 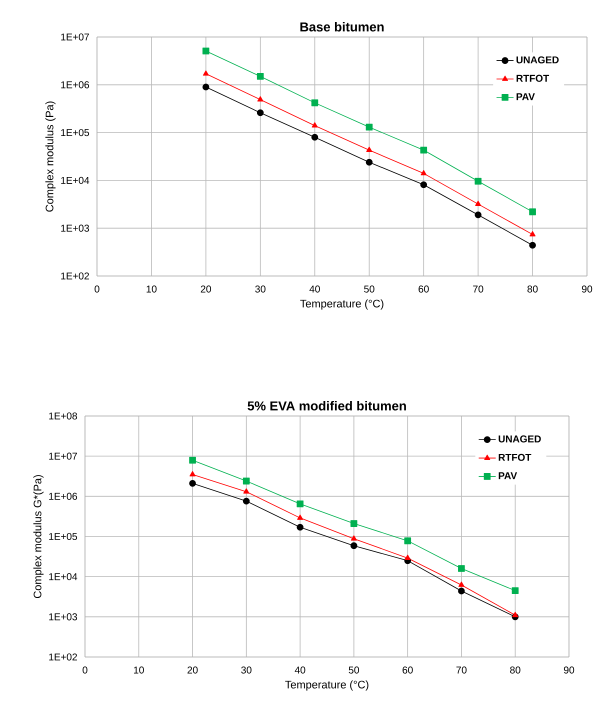 What do you see at coordinates (38, 536) in the screenshot?
I see `y-axis-title: Complex modulus G*(Pa)` at bounding box center [38, 536].